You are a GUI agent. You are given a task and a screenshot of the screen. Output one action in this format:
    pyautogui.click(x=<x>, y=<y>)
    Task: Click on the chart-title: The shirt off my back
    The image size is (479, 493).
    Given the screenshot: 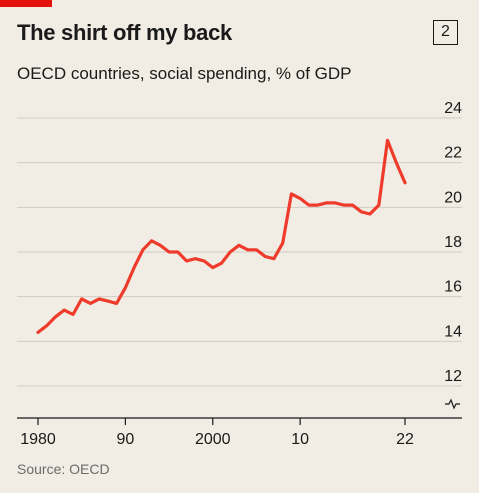 What is the action you would take?
    pyautogui.click(x=124, y=32)
    